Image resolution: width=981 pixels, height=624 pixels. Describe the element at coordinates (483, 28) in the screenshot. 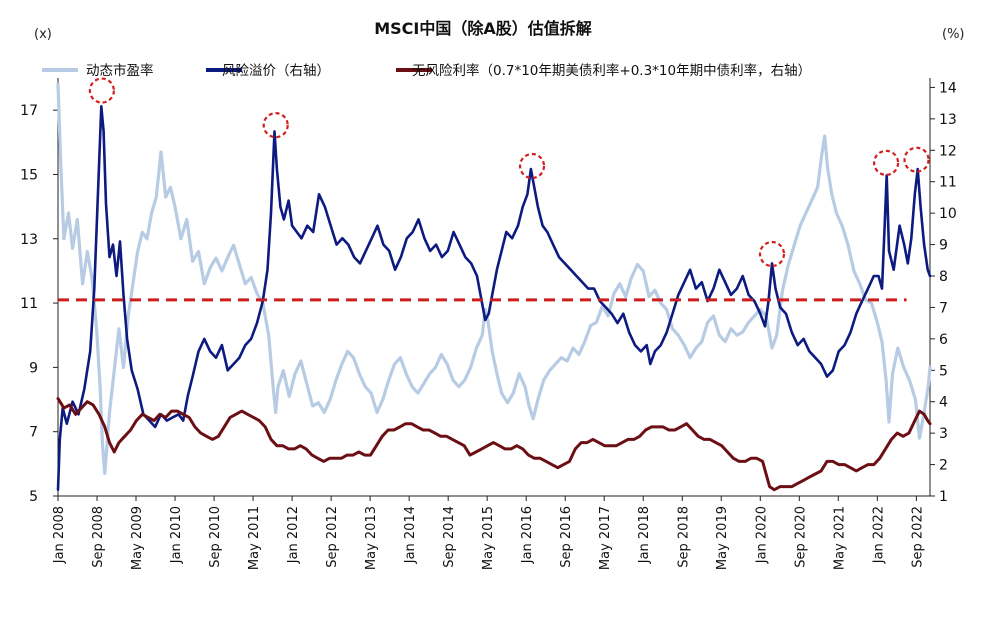

I see `chart-title: MSCI中国（除A股）估值拆解` at that location.